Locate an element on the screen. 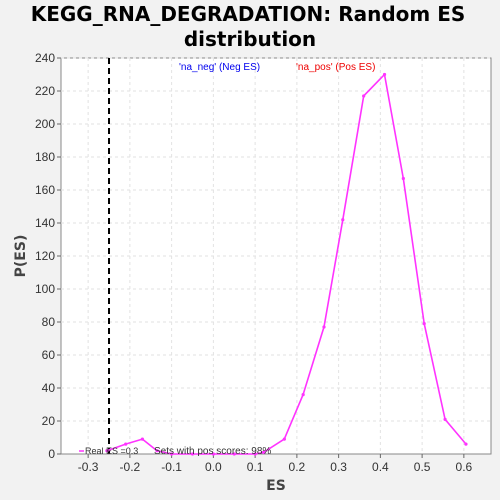 This screenshot has height=500, width=500. x-tick-label: 0.5 is located at coordinates (422, 467).